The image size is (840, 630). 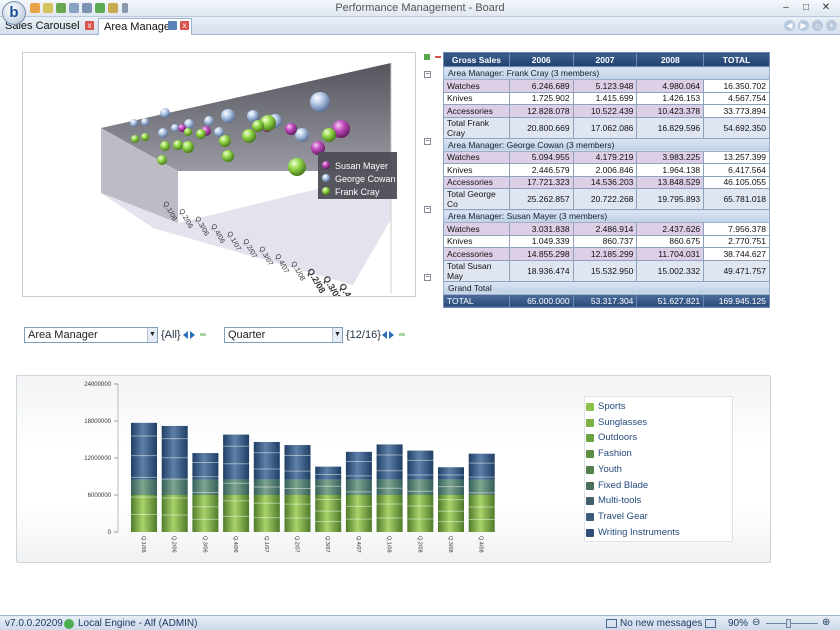 I want to click on link-icon, so click(x=203, y=334).